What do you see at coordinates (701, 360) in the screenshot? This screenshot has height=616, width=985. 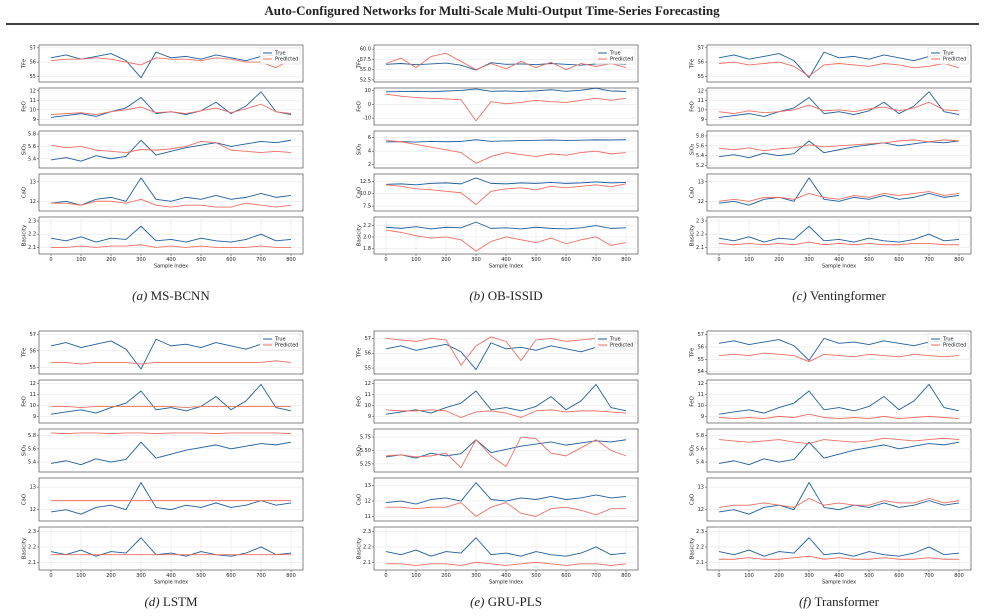 I see `y-tick-label: 55` at bounding box center [701, 360].